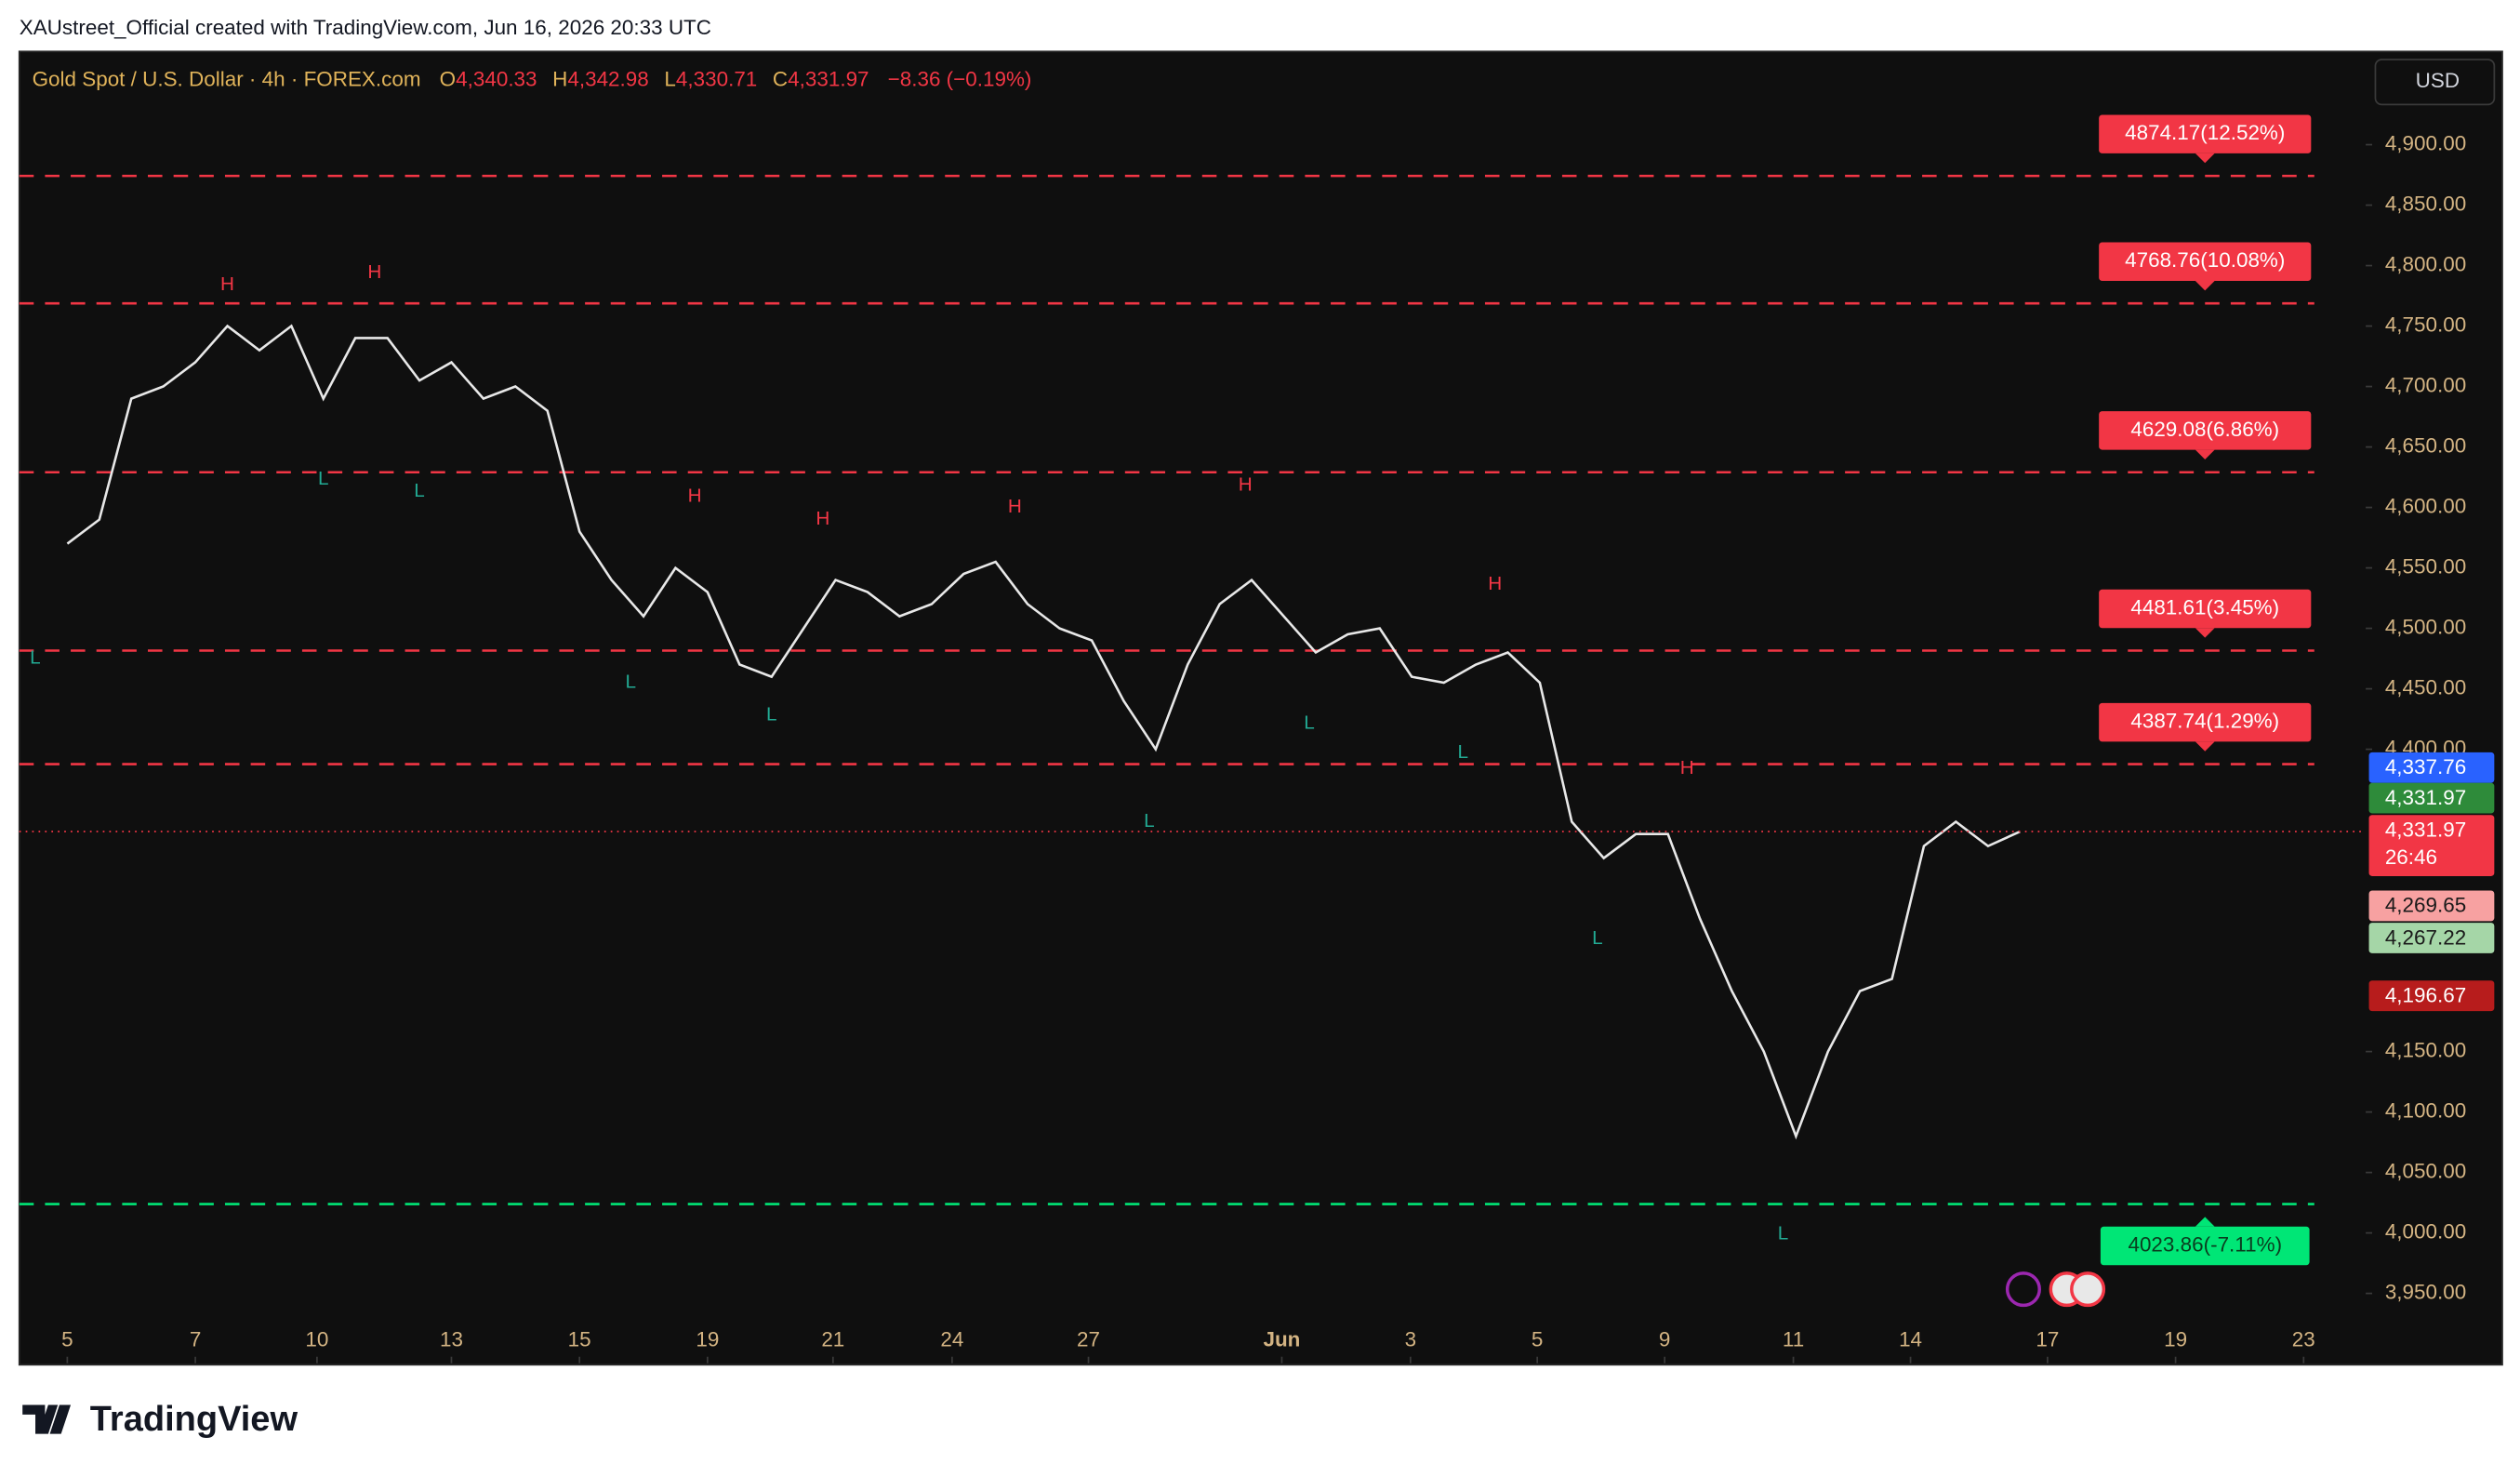 This screenshot has width=2520, height=1477. Describe the element at coordinates (227, 79) in the screenshot. I see `symbol-title: Gold Spot / U.S. Dollar · 4h · FOREX.com` at that location.